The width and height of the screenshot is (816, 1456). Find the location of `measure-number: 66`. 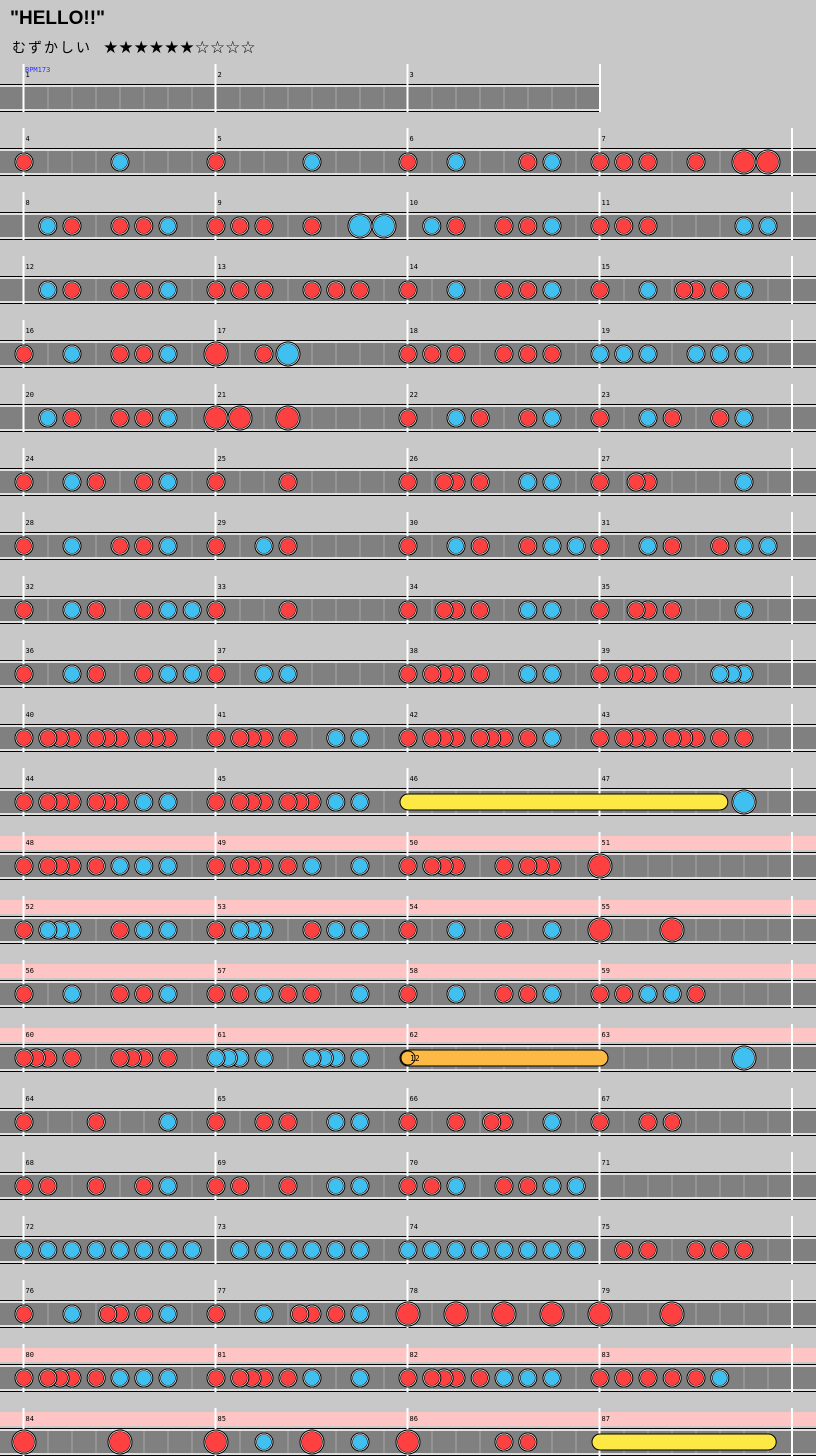

measure-number: 66 is located at coordinates (414, 1099).